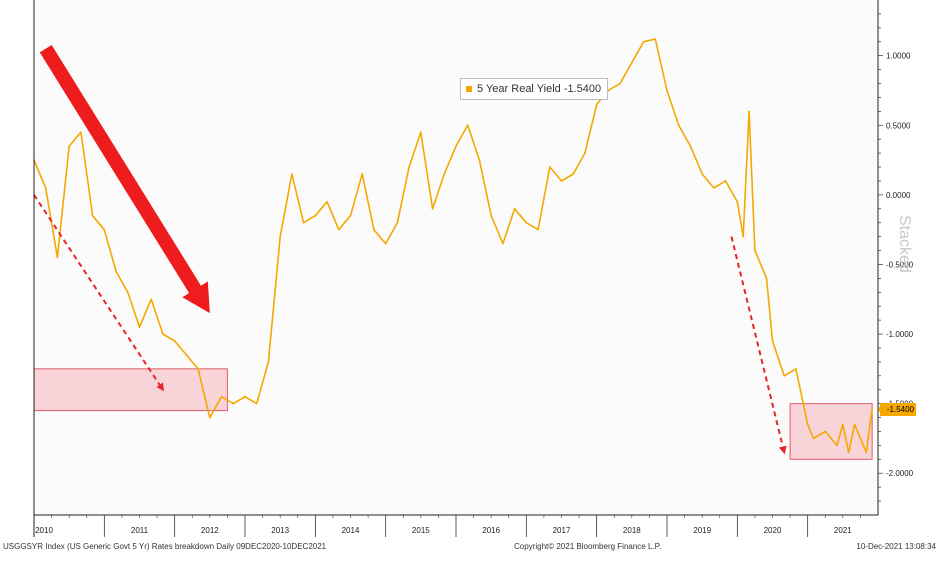  What do you see at coordinates (773, 530) in the screenshot?
I see `x-tick-label: 2020` at bounding box center [773, 530].